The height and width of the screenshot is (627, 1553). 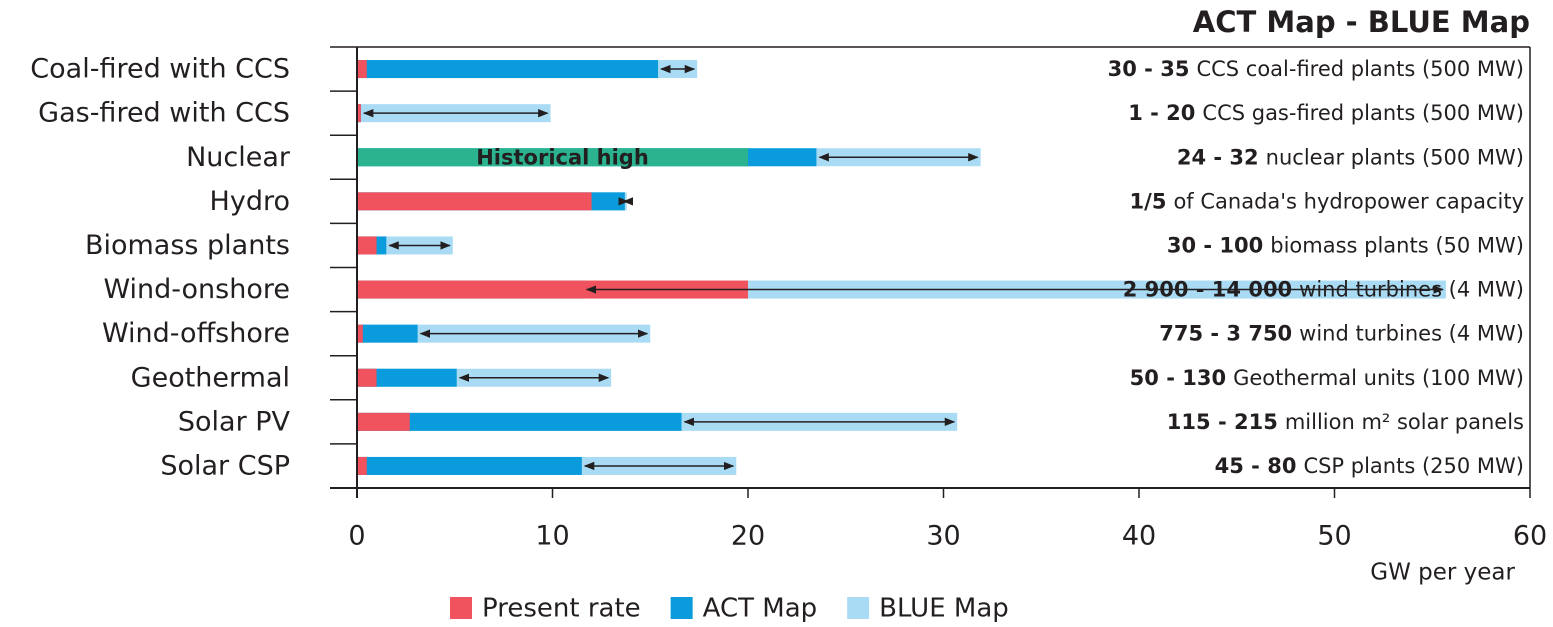 I want to click on annotation-bold: 50 - 130, so click(x=1178, y=378).